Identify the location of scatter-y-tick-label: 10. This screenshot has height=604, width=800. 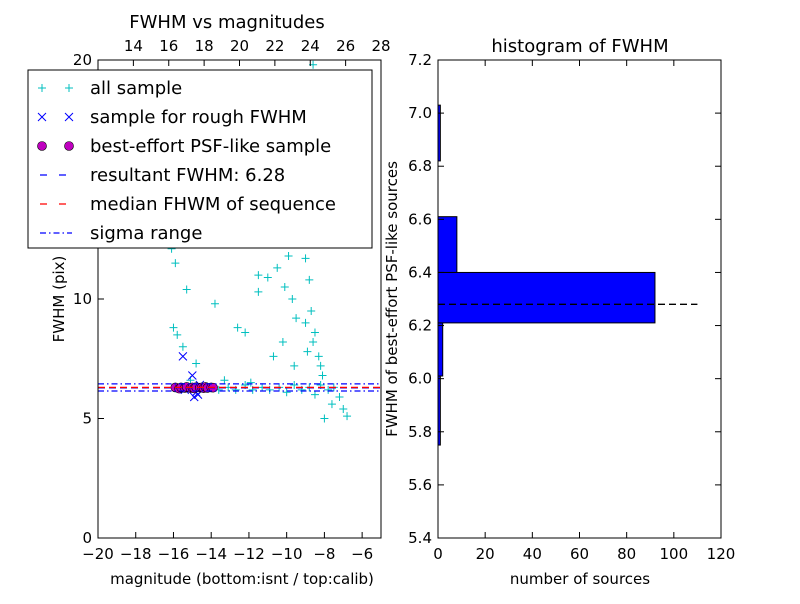
(82, 299).